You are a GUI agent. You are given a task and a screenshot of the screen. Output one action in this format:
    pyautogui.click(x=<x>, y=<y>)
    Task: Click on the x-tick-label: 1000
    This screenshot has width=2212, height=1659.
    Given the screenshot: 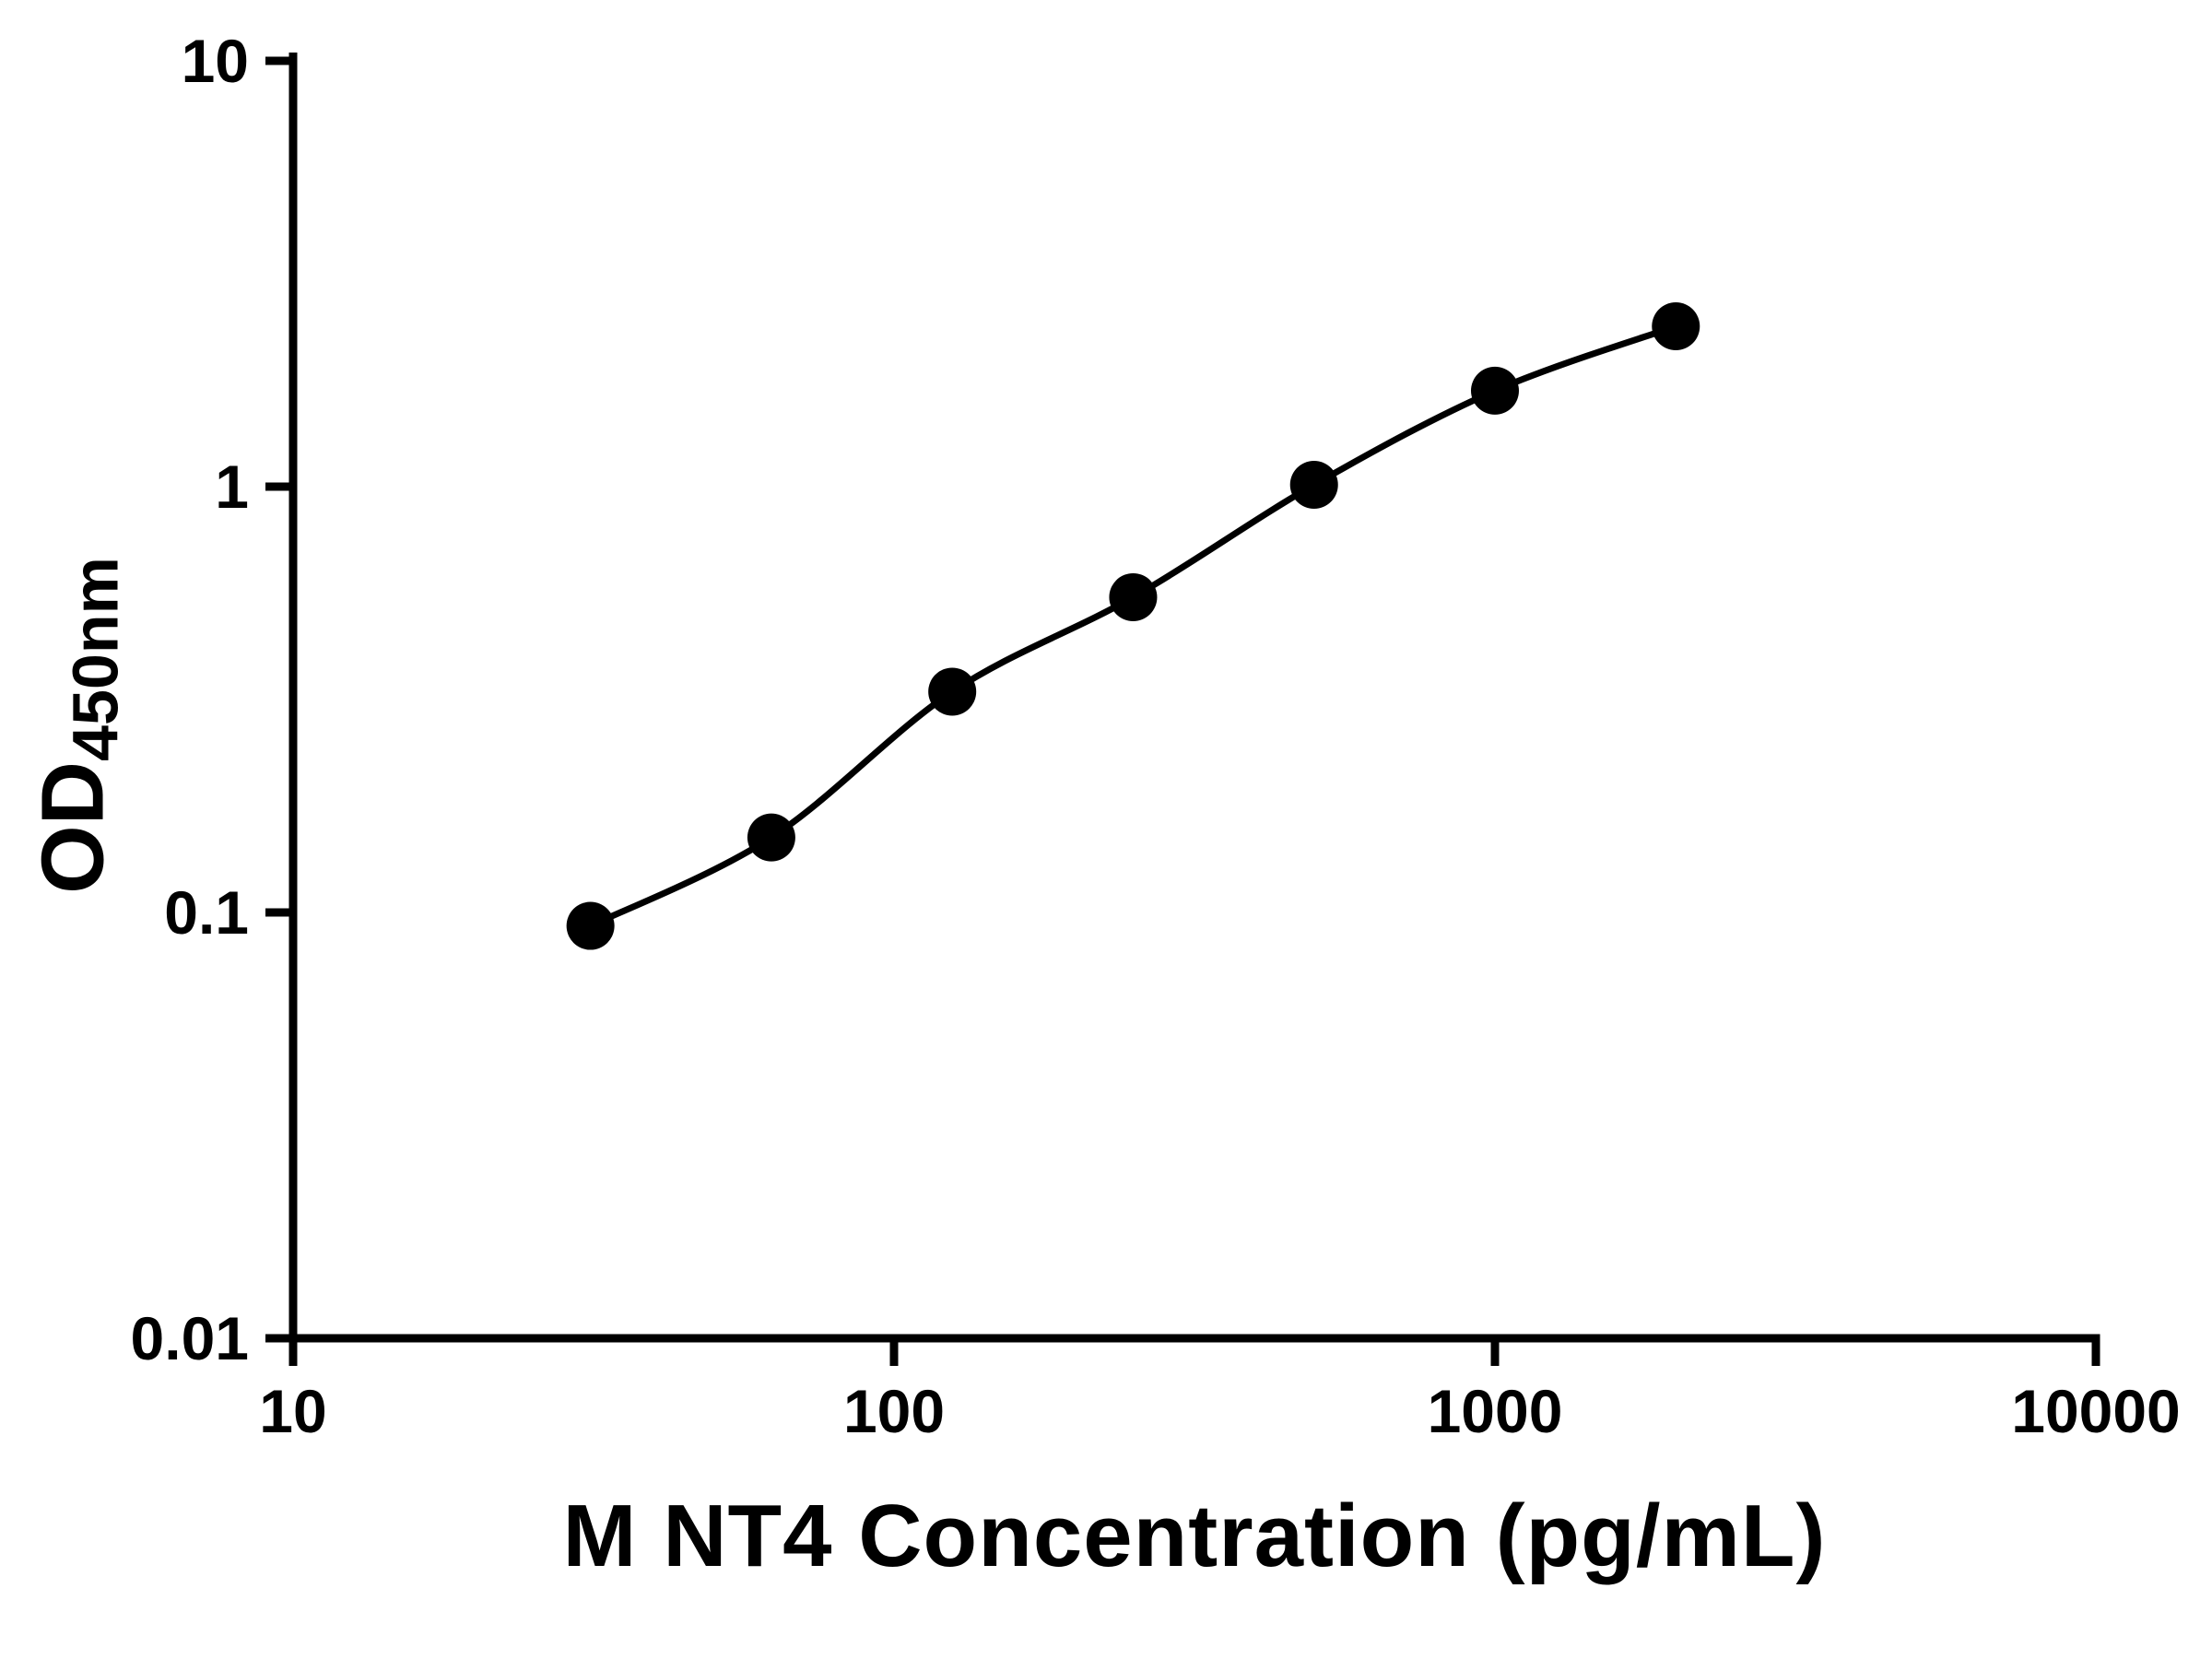 What is the action you would take?
    pyautogui.click(x=1495, y=1411)
    